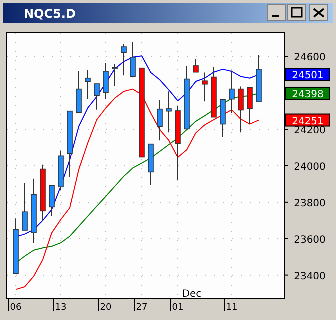 The height and width of the screenshot is (320, 336). What do you see at coordinates (308, 76) in the screenshot?
I see `text: 24501` at bounding box center [308, 76].